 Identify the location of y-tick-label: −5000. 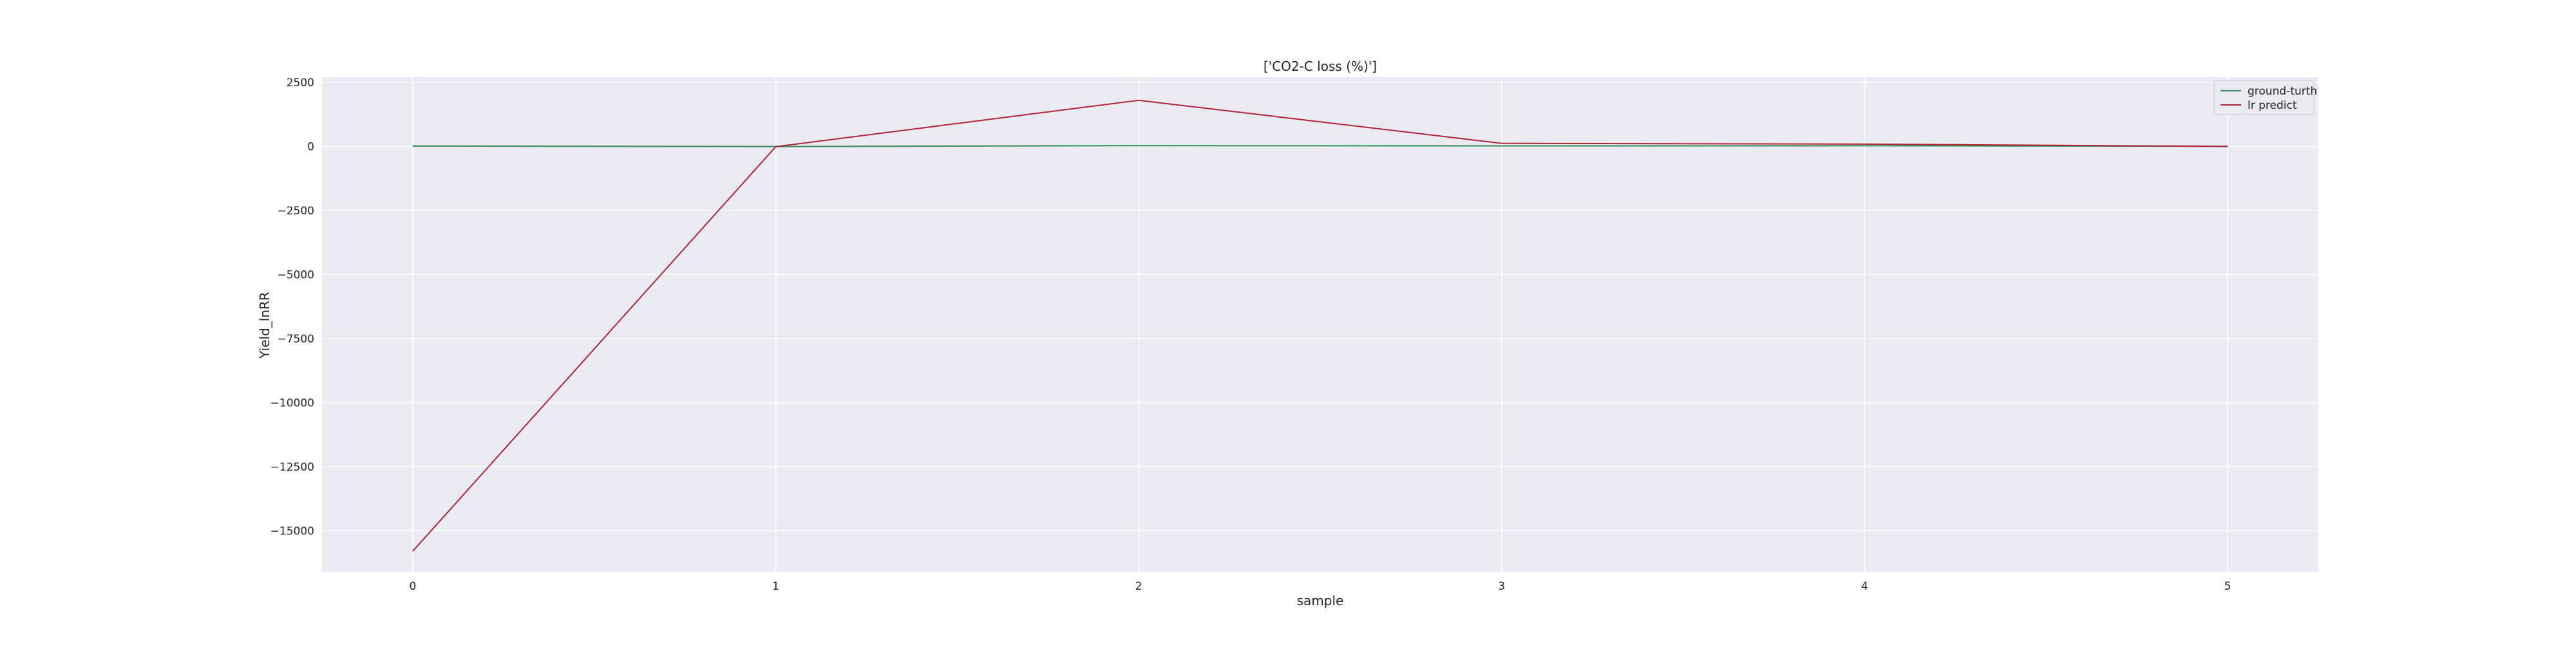
(295, 274).